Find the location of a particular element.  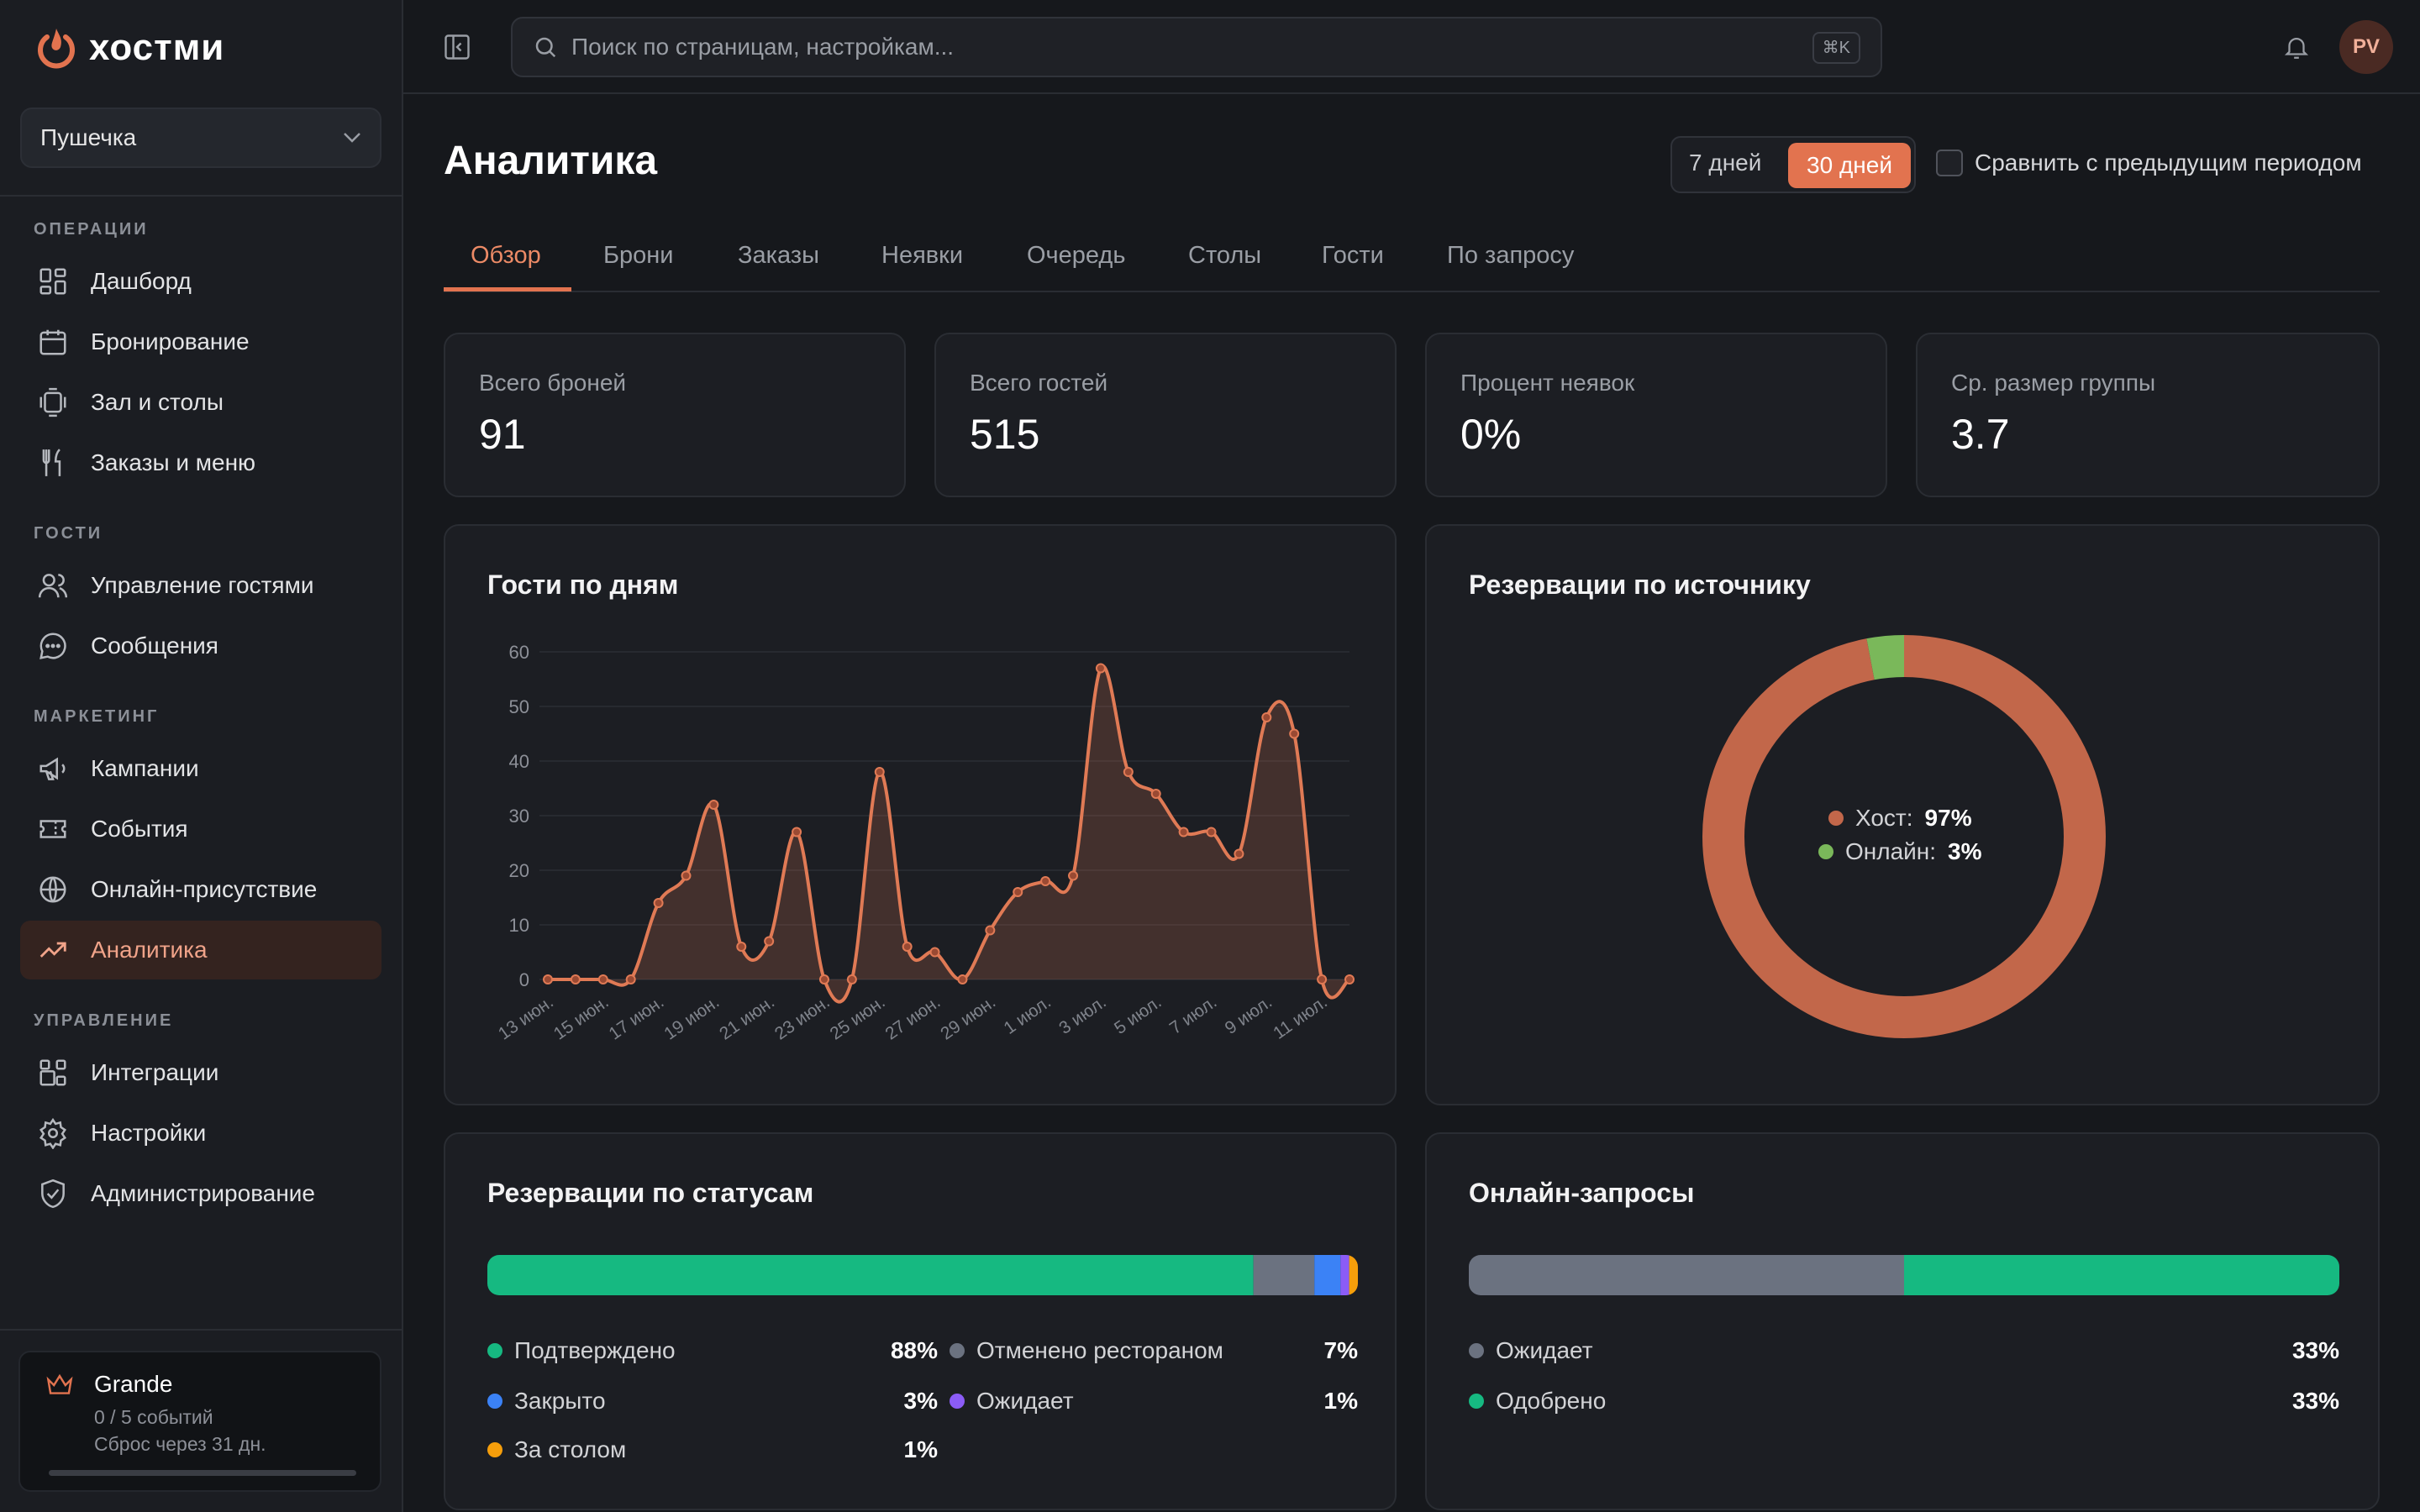

stat-value: 3.7 is located at coordinates (1981, 434).